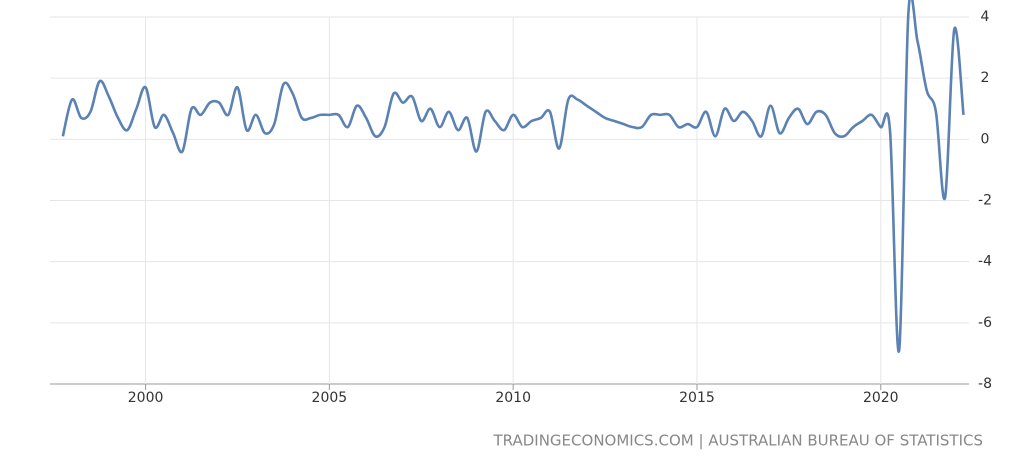  Describe the element at coordinates (985, 323) in the screenshot. I see `y-tick-label: -6` at that location.